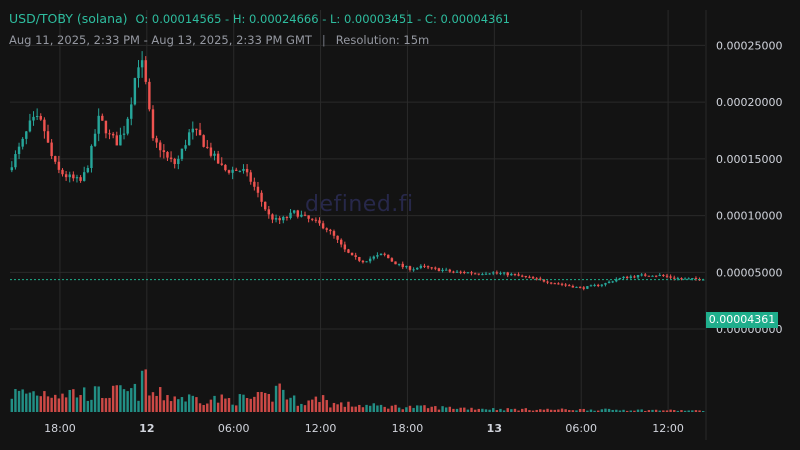 The height and width of the screenshot is (450, 800). I want to click on resolution-label: Resolution: 15m, so click(382, 40).